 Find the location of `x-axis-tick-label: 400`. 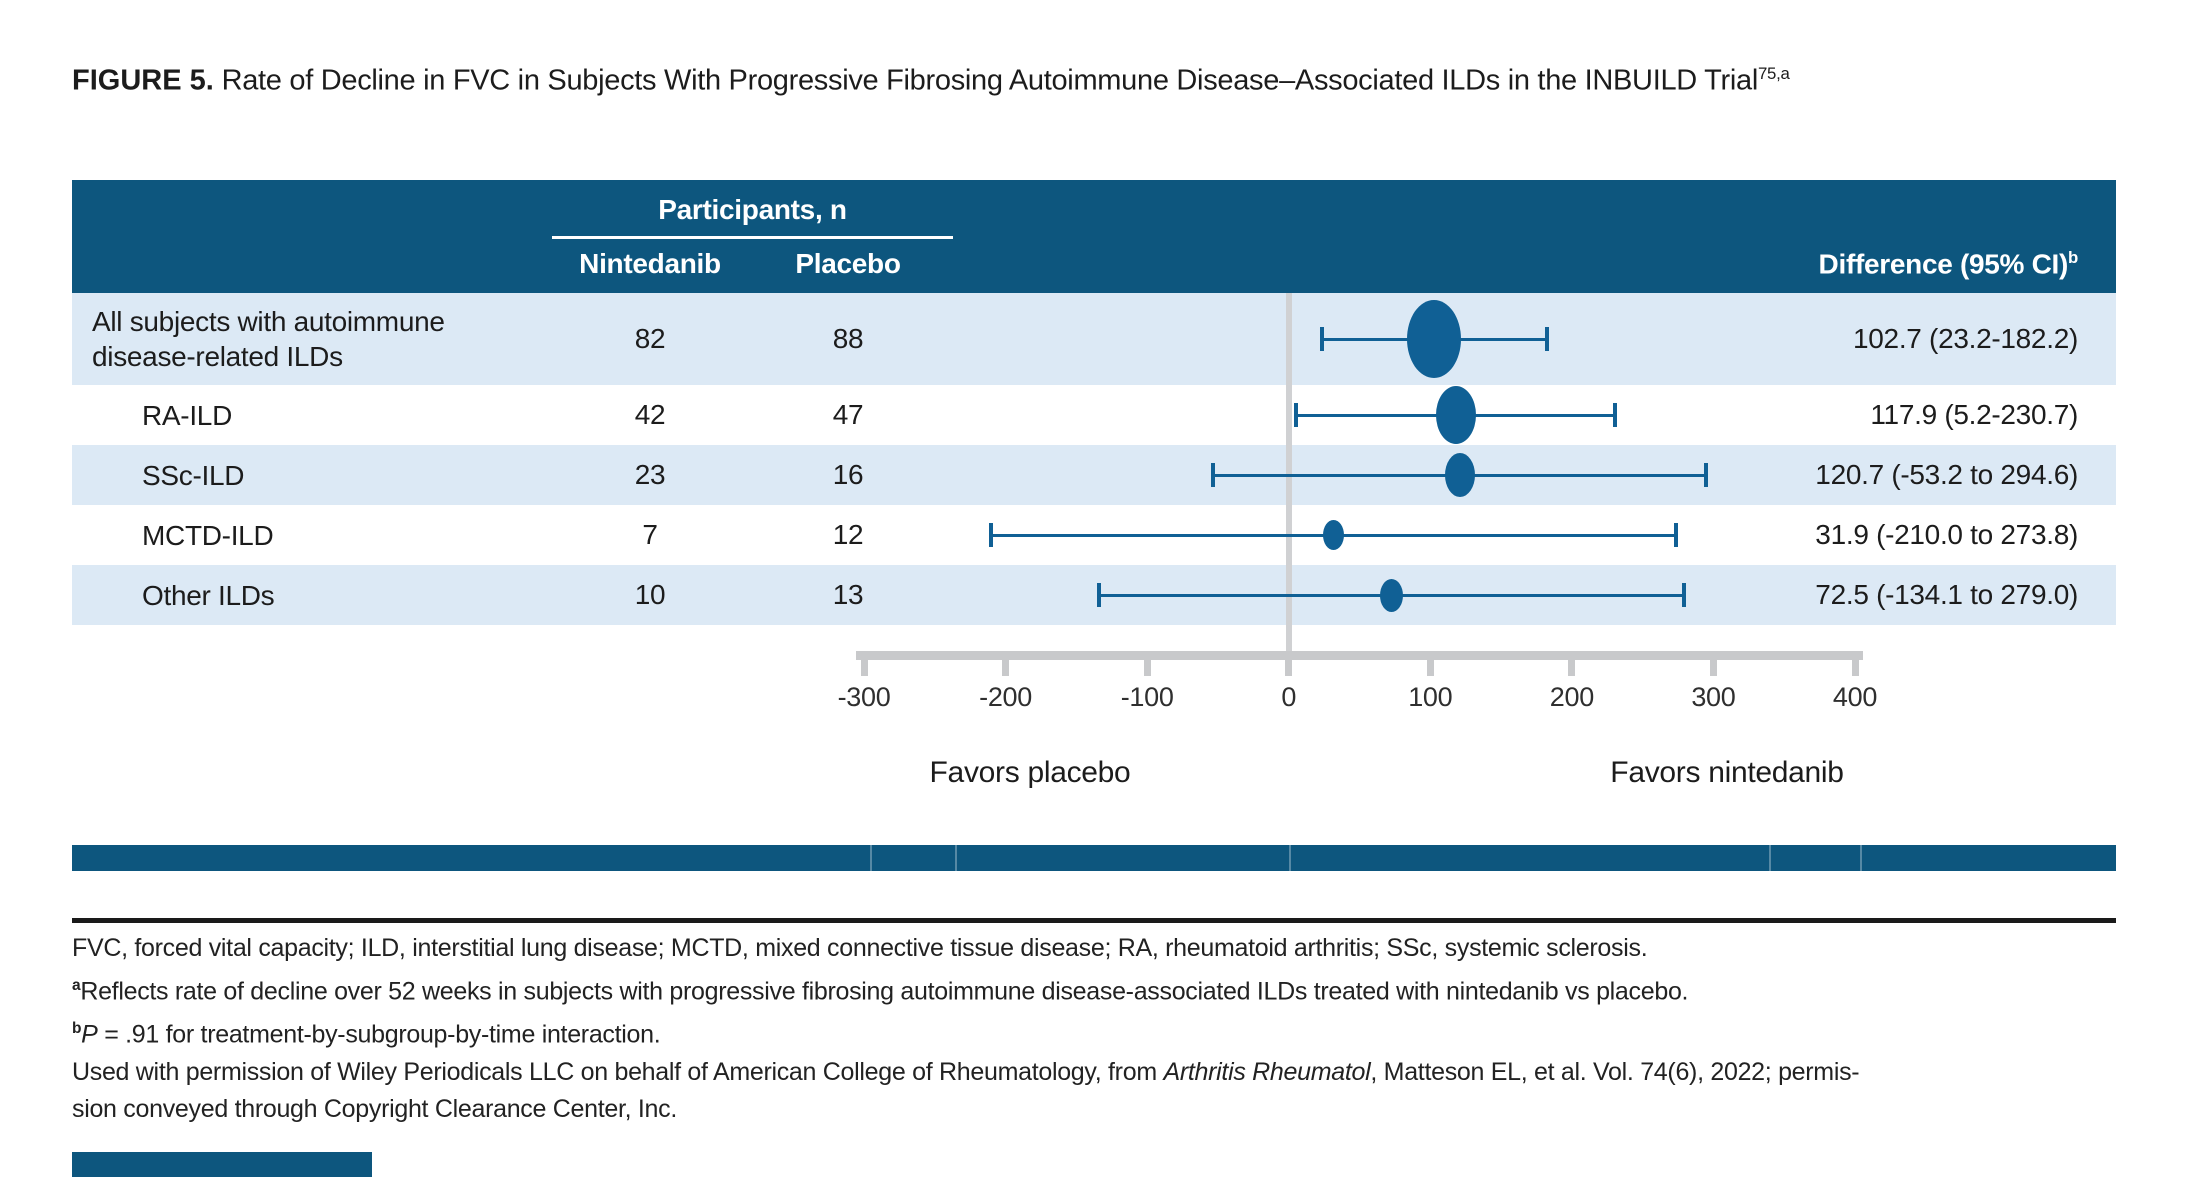

x-axis-tick-label: 400 is located at coordinates (1855, 697).